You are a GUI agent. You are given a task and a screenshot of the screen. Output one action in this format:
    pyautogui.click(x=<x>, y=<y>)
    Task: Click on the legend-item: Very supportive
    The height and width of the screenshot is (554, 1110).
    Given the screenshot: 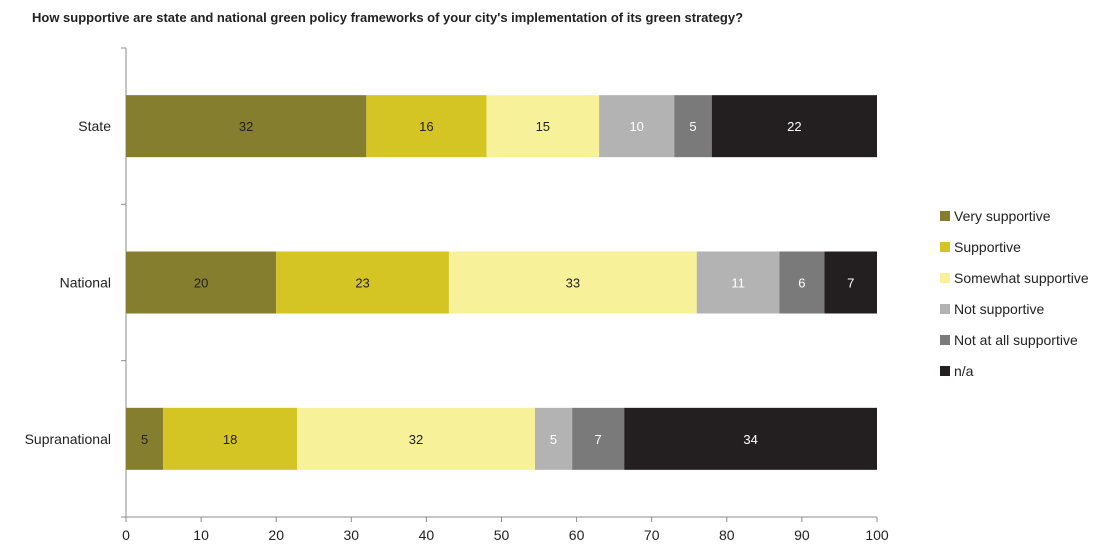 What is the action you would take?
    pyautogui.click(x=1014, y=215)
    